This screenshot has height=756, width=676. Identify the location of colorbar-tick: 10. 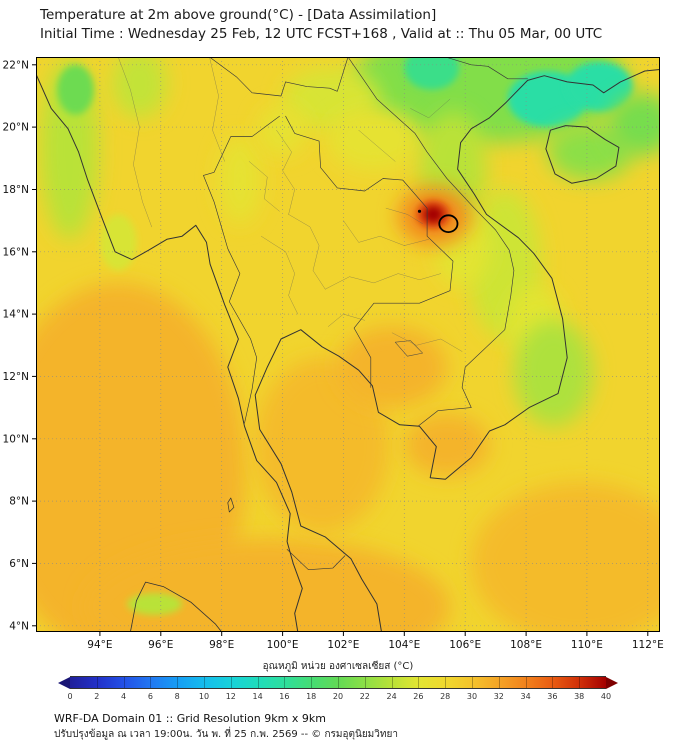
(204, 696).